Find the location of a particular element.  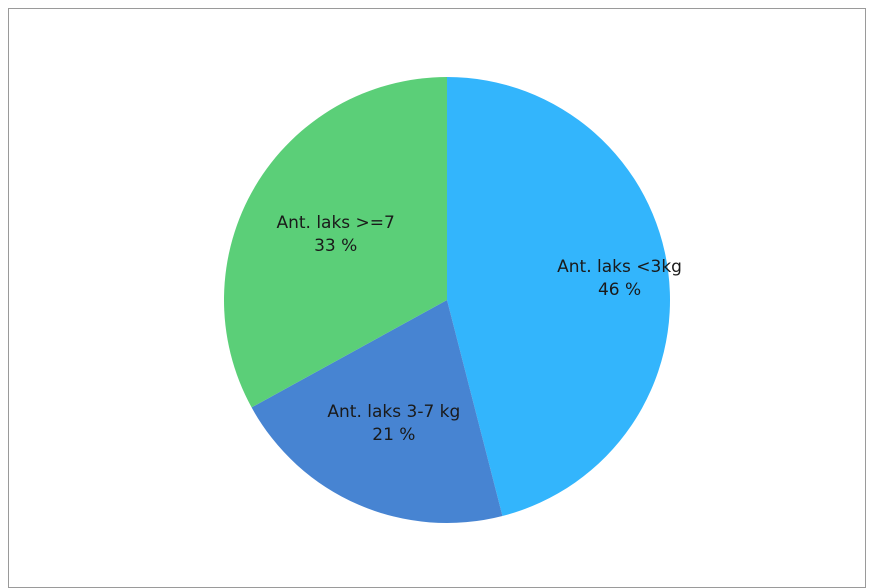

slice-percent-2: 33 % is located at coordinates (335, 246).